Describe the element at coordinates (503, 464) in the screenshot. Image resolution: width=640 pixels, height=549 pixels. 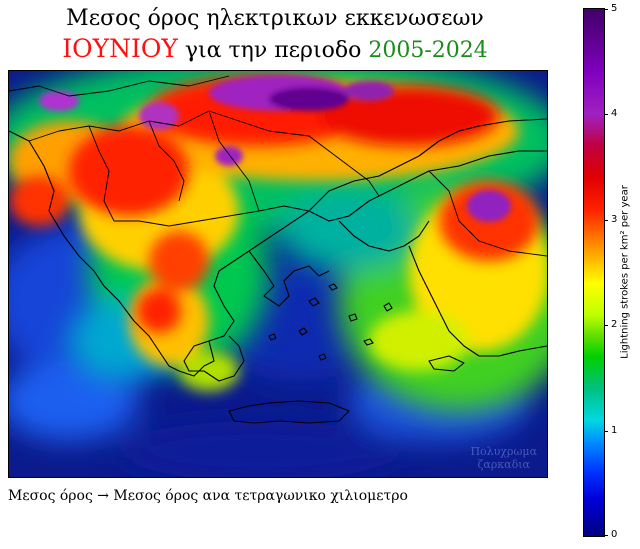
I see `watermark-line2: ζαρκαδια` at that location.